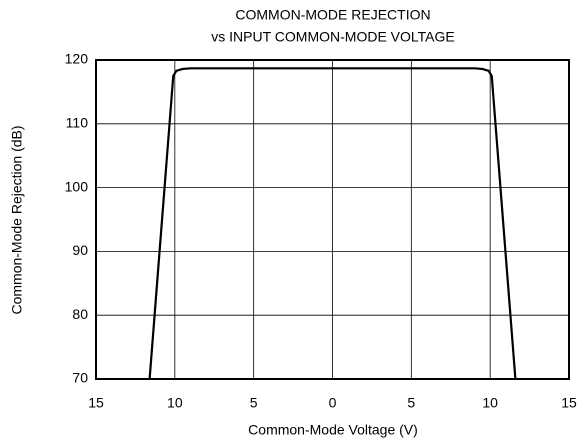 This screenshot has height=441, width=579. Describe the element at coordinates (80, 314) in the screenshot. I see `y-tick-label: 80` at that location.